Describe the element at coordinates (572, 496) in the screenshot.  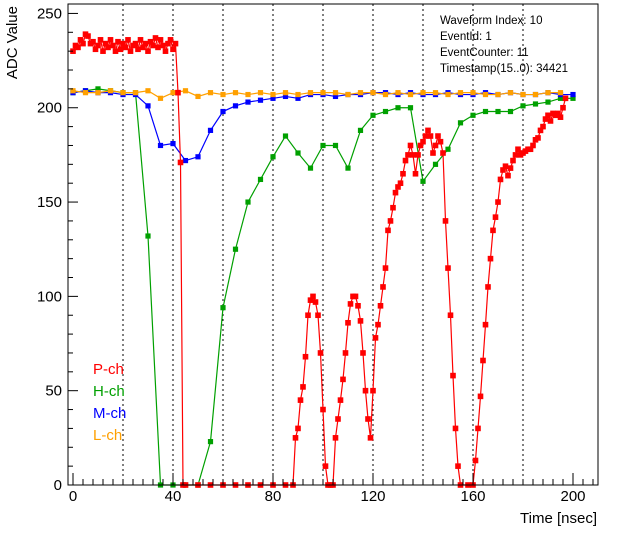
I see `x-tick-label: 200` at that location.